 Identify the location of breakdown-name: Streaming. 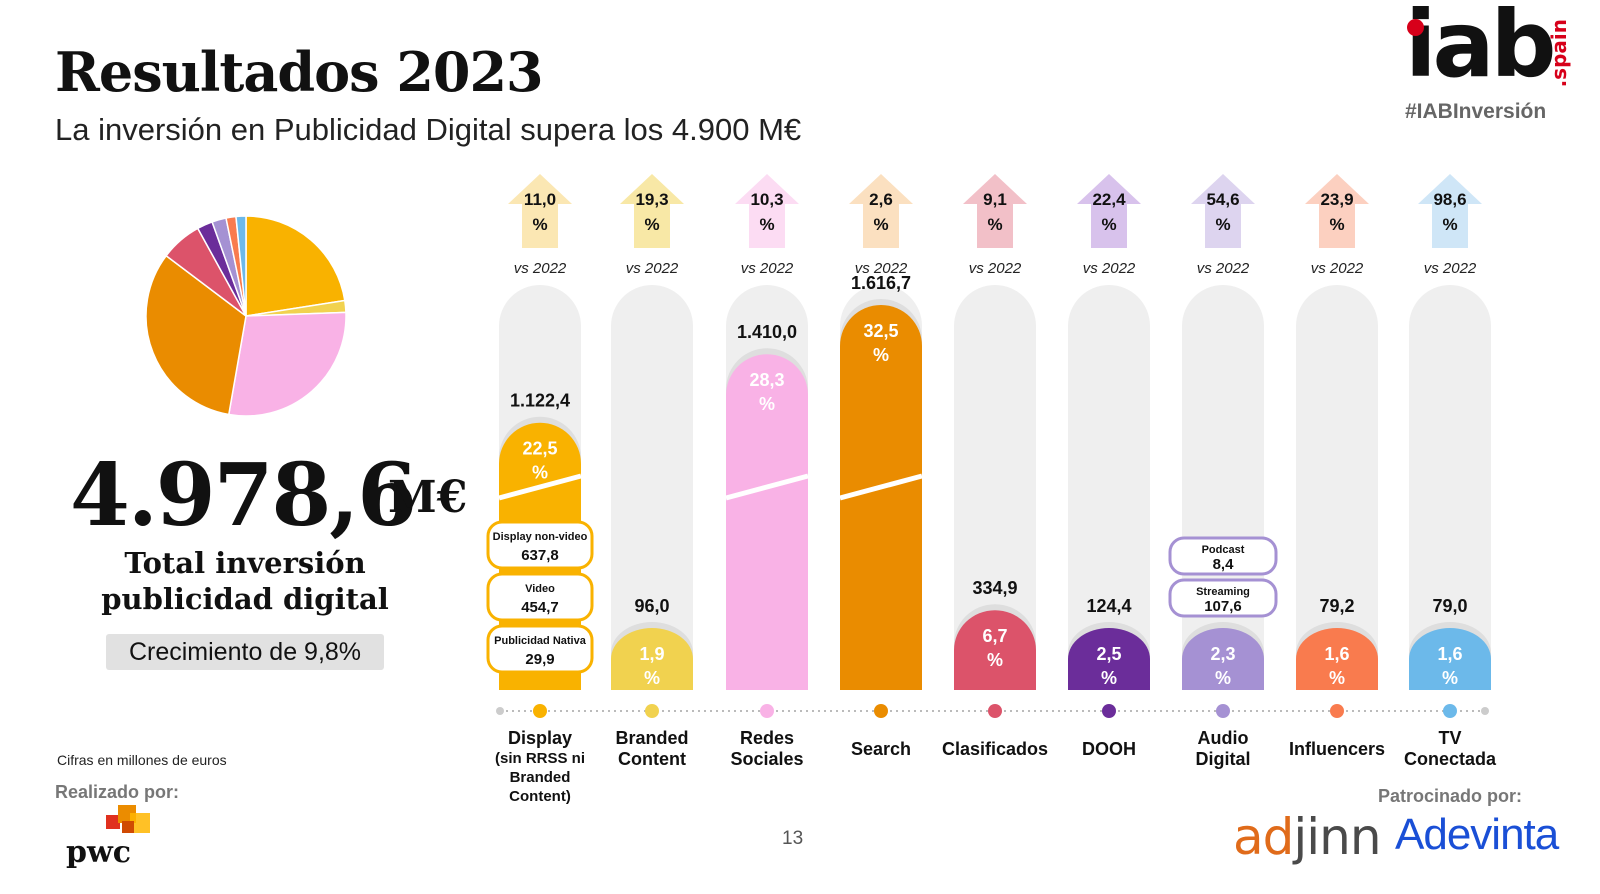
(1223, 592).